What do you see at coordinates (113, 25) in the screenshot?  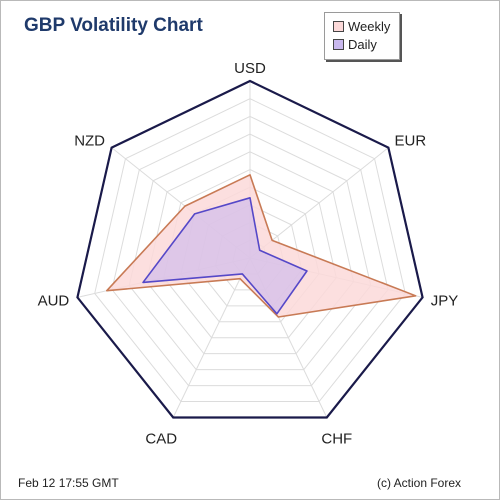 I see `chart-title: GBP Volatility Chart` at bounding box center [113, 25].